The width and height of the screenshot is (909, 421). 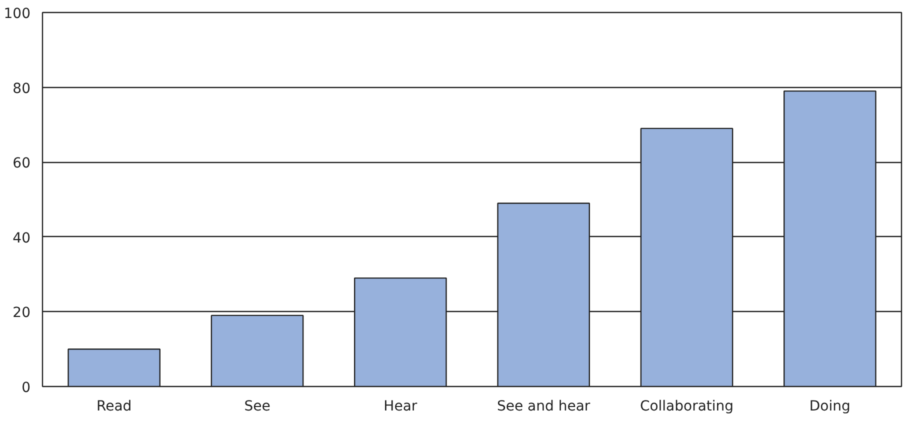 I want to click on x-tick-label: Collaborating, so click(x=687, y=406).